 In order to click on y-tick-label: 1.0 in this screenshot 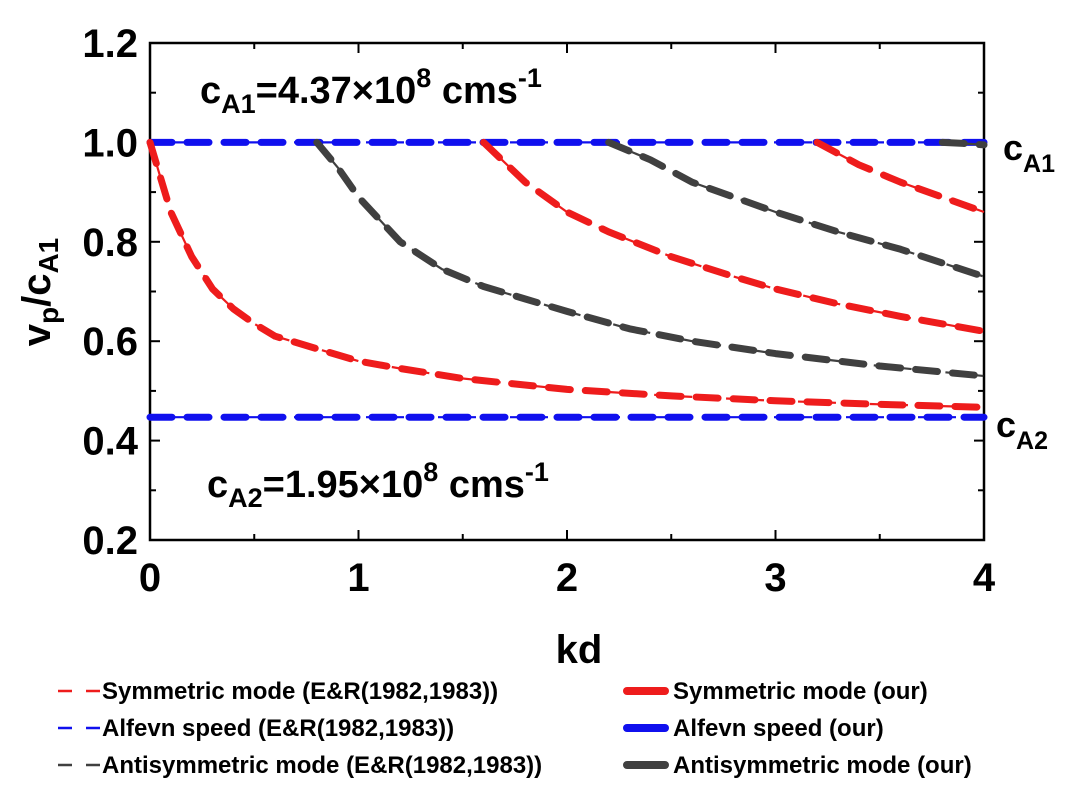, I will do `click(110, 143)`.